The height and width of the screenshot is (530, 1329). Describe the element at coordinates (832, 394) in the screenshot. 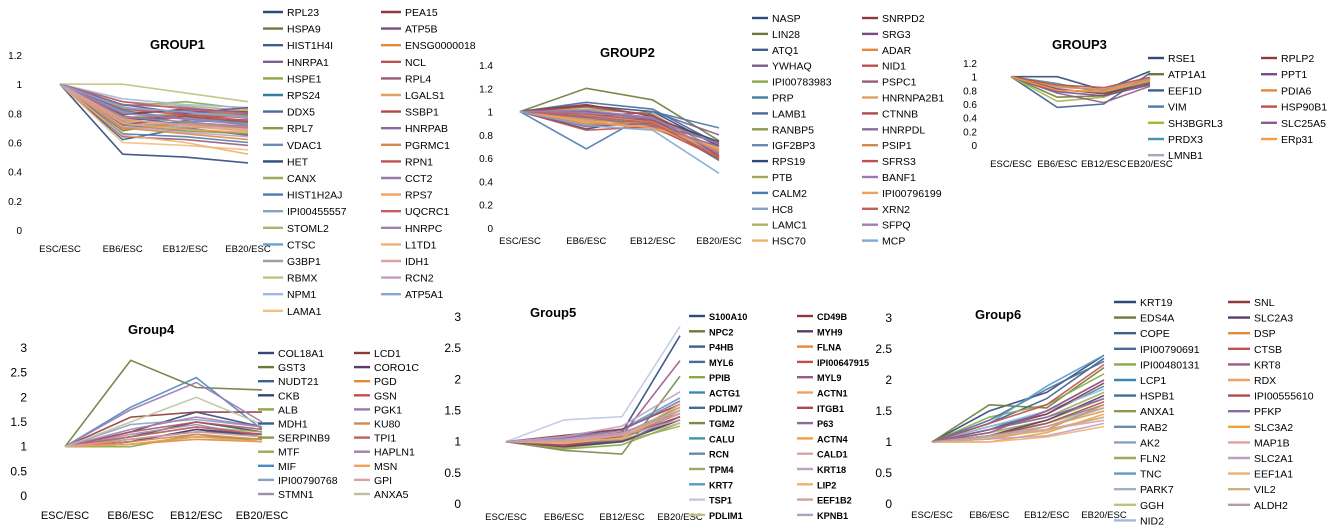

I see `legend-label: ACTN1` at that location.